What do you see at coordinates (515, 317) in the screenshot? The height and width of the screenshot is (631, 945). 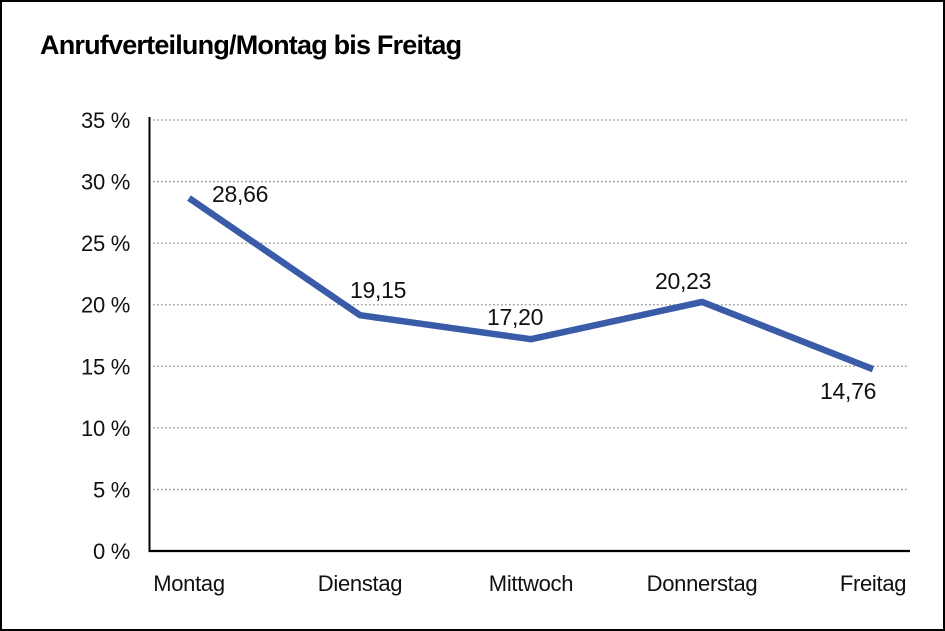 I see `data-point-label: 17,20` at bounding box center [515, 317].